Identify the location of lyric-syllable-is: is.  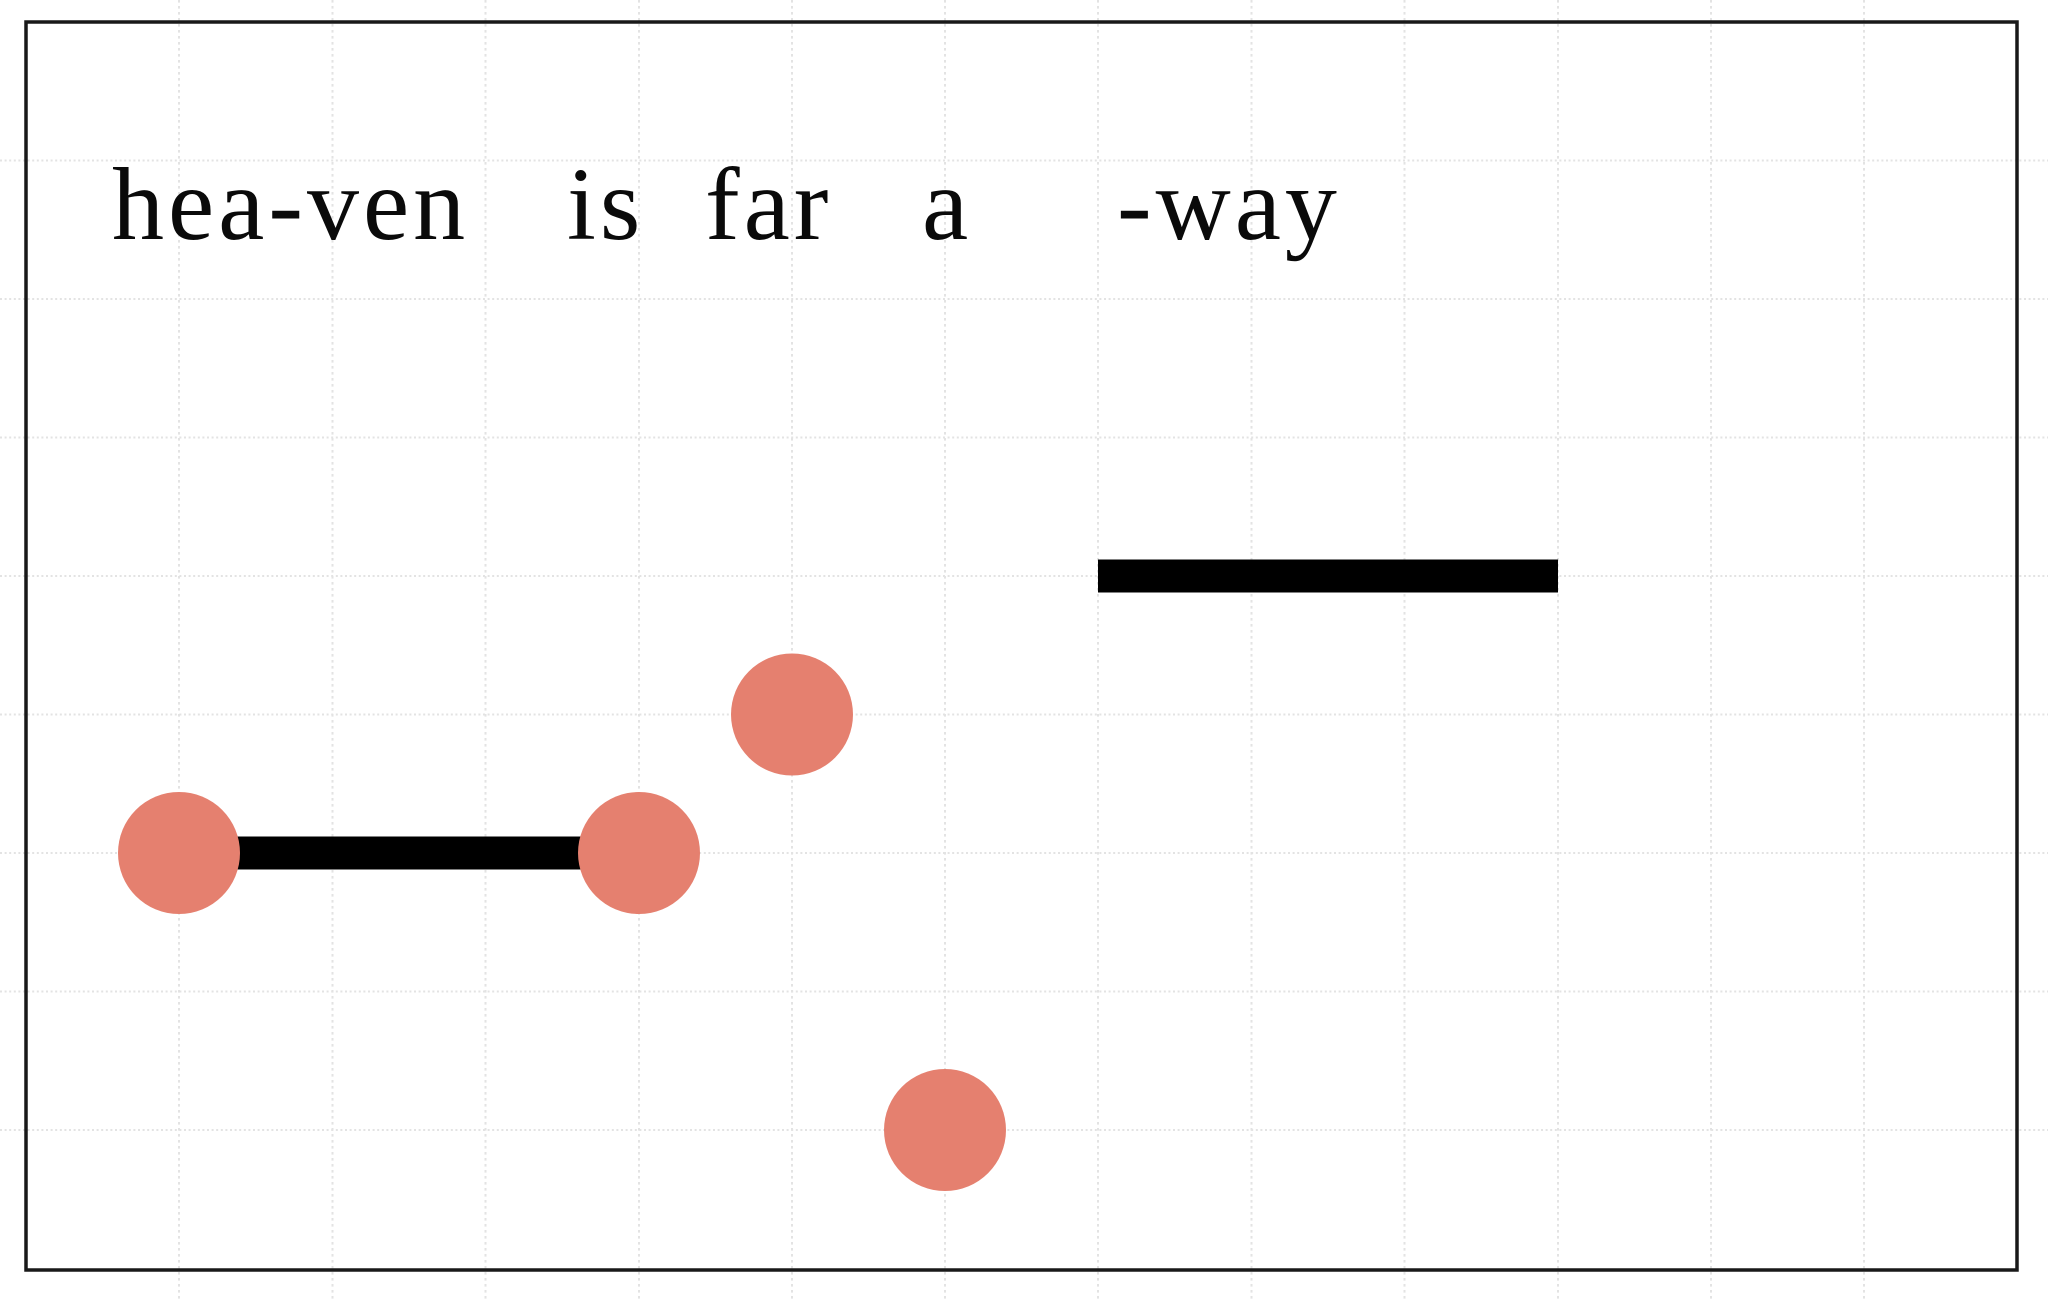
(605, 204).